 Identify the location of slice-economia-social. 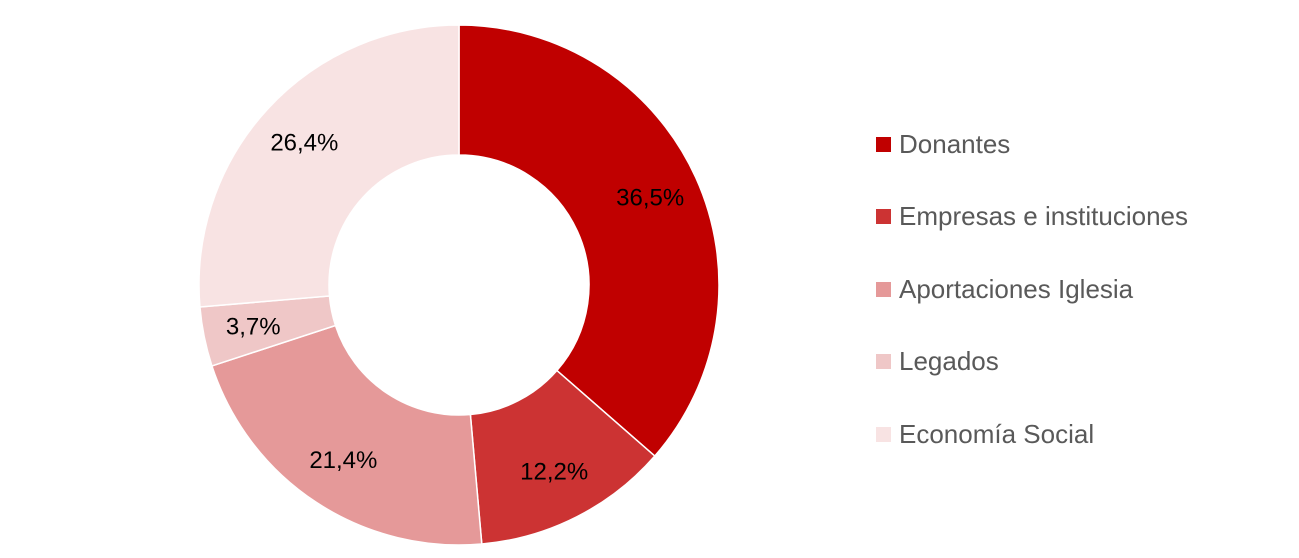
(329, 166).